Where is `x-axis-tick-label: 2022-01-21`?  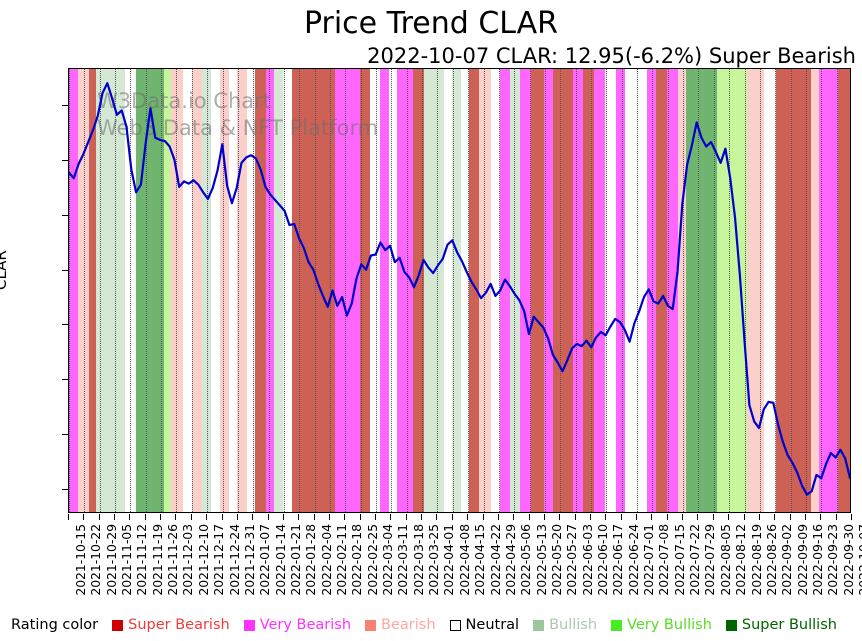 x-axis-tick-label: 2022-01-21 is located at coordinates (295, 560).